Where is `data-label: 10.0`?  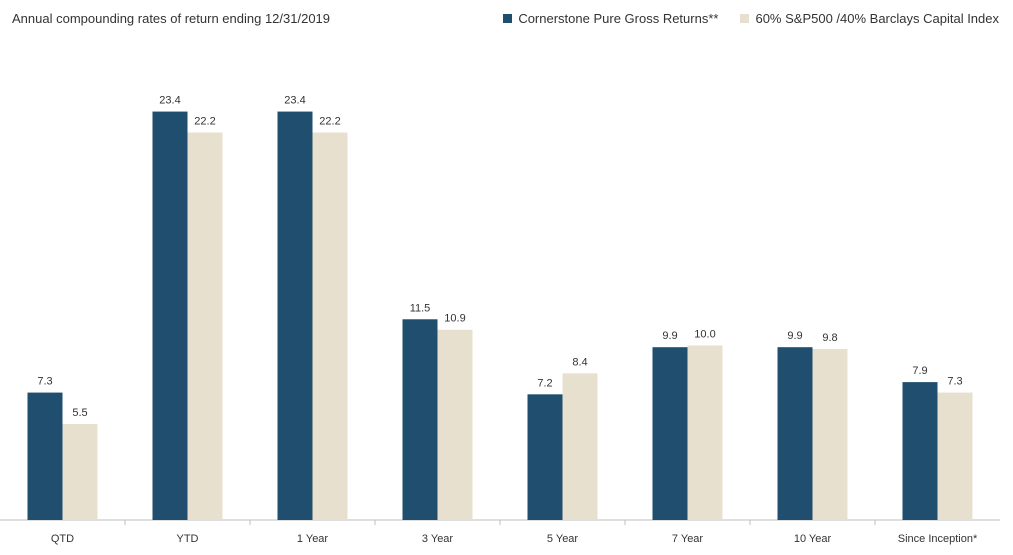
data-label: 10.0 is located at coordinates (704, 334).